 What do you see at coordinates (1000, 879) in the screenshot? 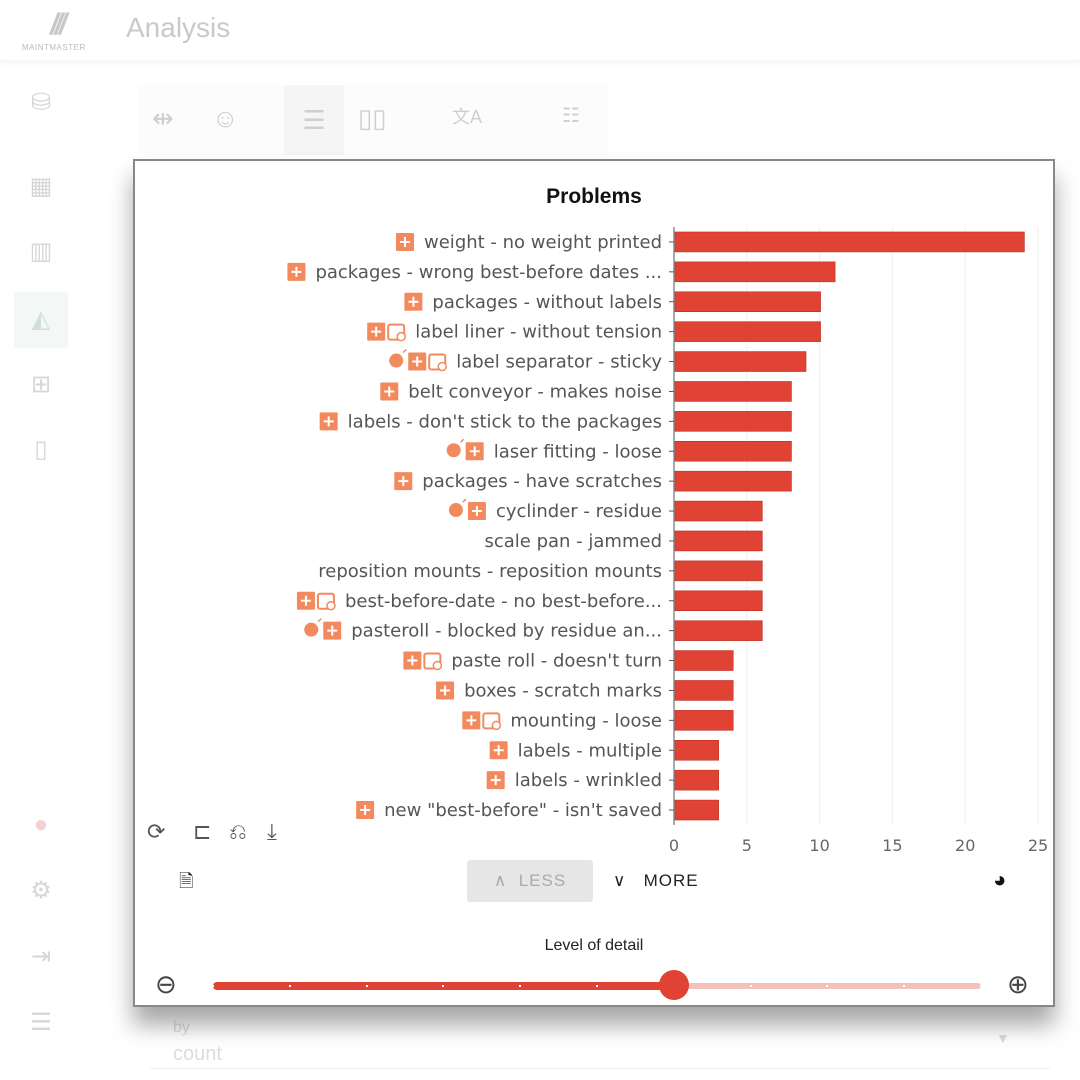
I see `pie-chart-icon: ◕` at bounding box center [1000, 879].